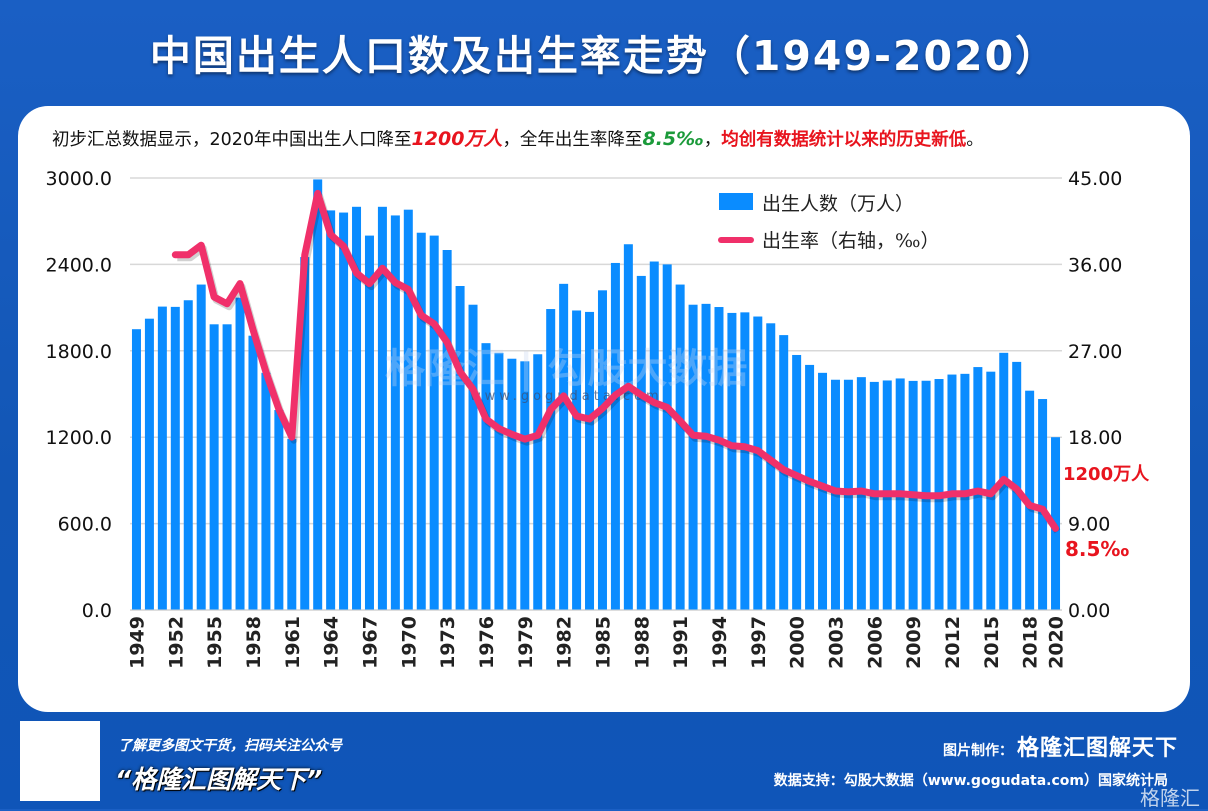  I want to click on data-source: 数据支持：勾股大数据（www.gogudata.com）国家统计局, so click(971, 780).